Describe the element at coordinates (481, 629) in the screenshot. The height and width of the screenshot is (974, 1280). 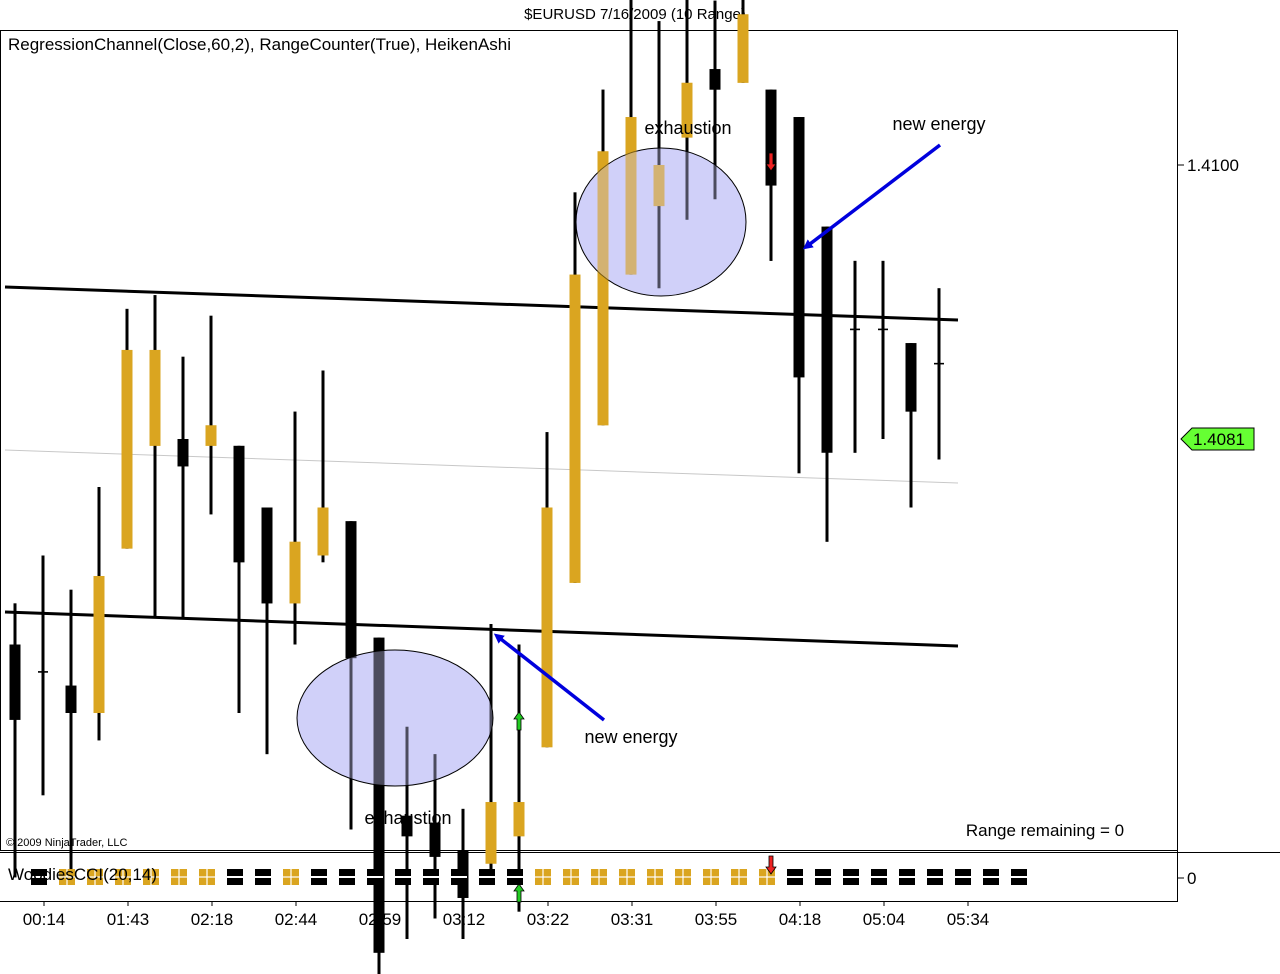
I see `regression-channel-lower` at that location.